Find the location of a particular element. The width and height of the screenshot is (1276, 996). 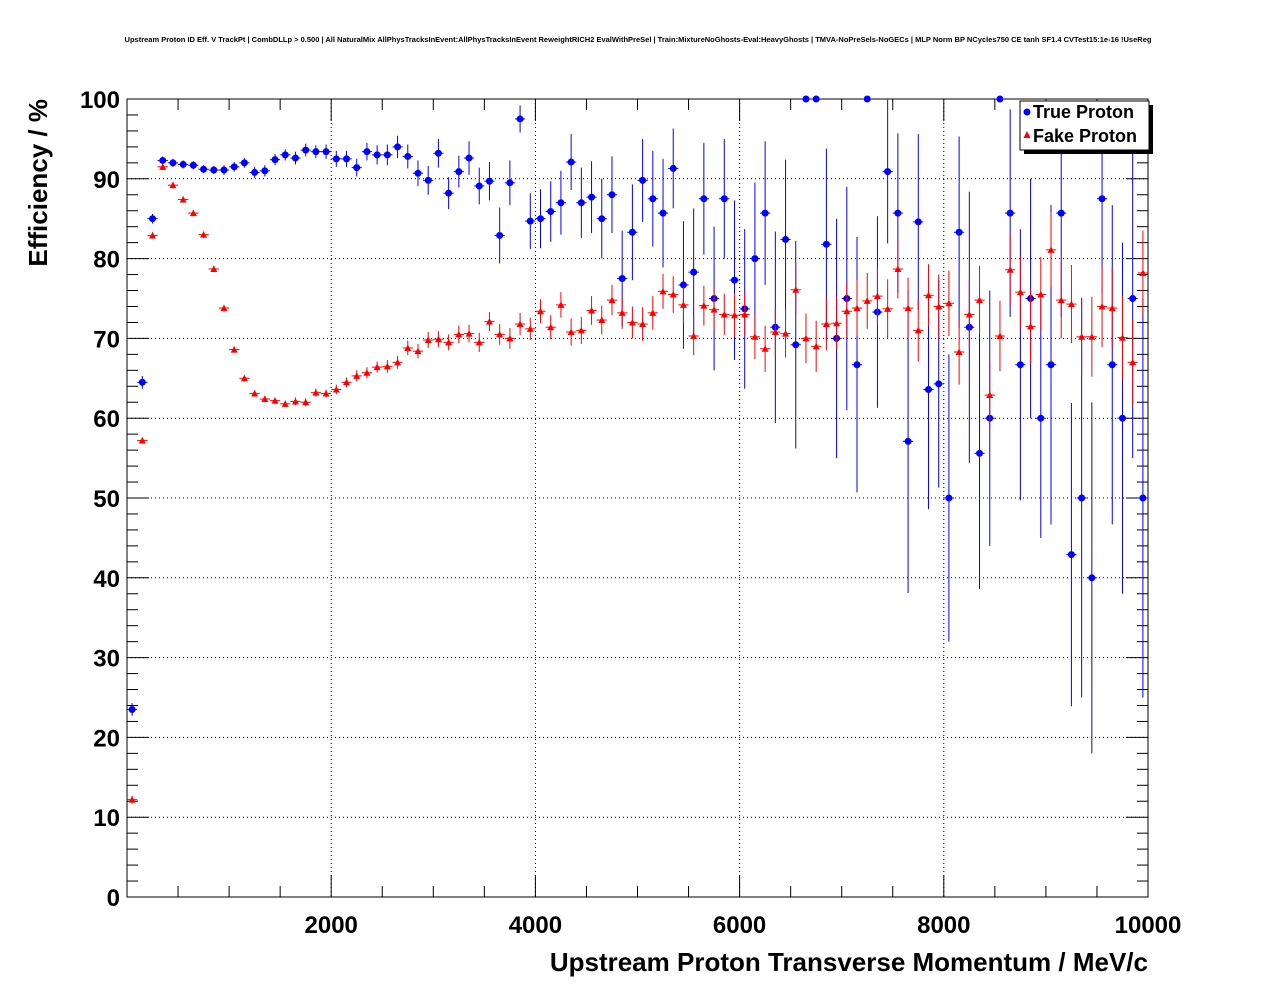

legend-marker-fake-proton is located at coordinates (1027, 134).